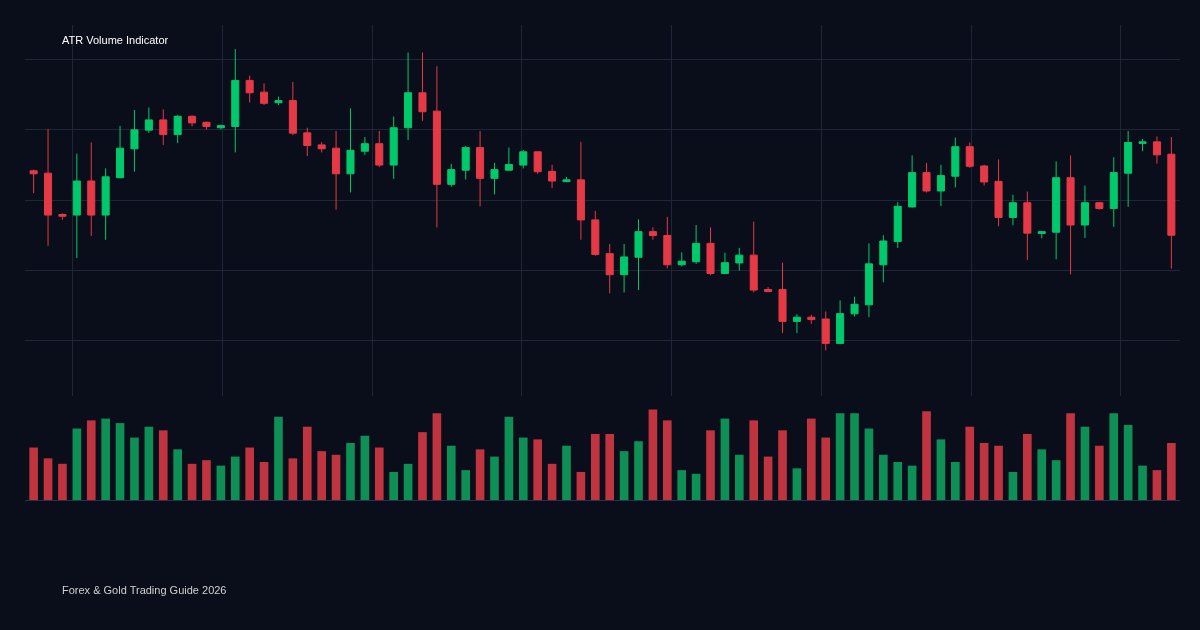  Describe the element at coordinates (144, 590) in the screenshot. I see `text: Forex & Gold Trading Guide 2026` at that location.